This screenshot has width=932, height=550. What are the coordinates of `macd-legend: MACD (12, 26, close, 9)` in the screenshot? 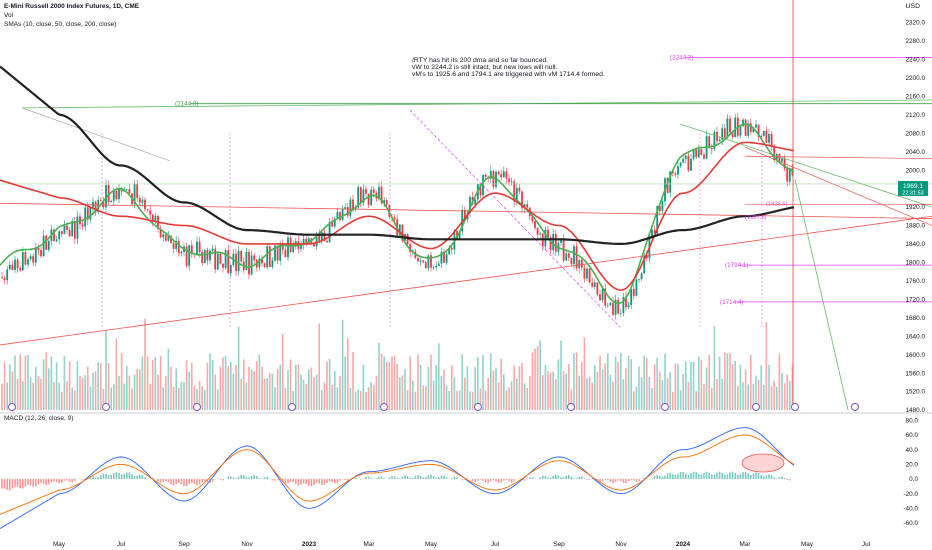 It's located at (39, 418).